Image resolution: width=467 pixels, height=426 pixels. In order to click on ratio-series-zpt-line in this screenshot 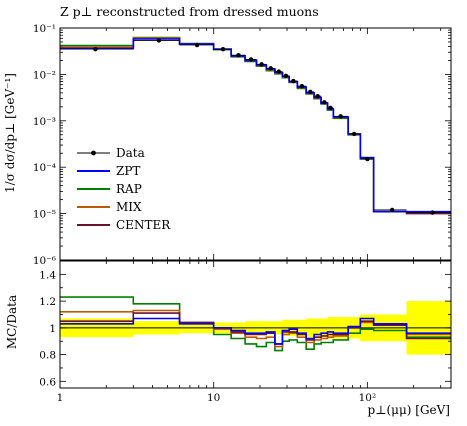, I will do `click(255, 331)`.